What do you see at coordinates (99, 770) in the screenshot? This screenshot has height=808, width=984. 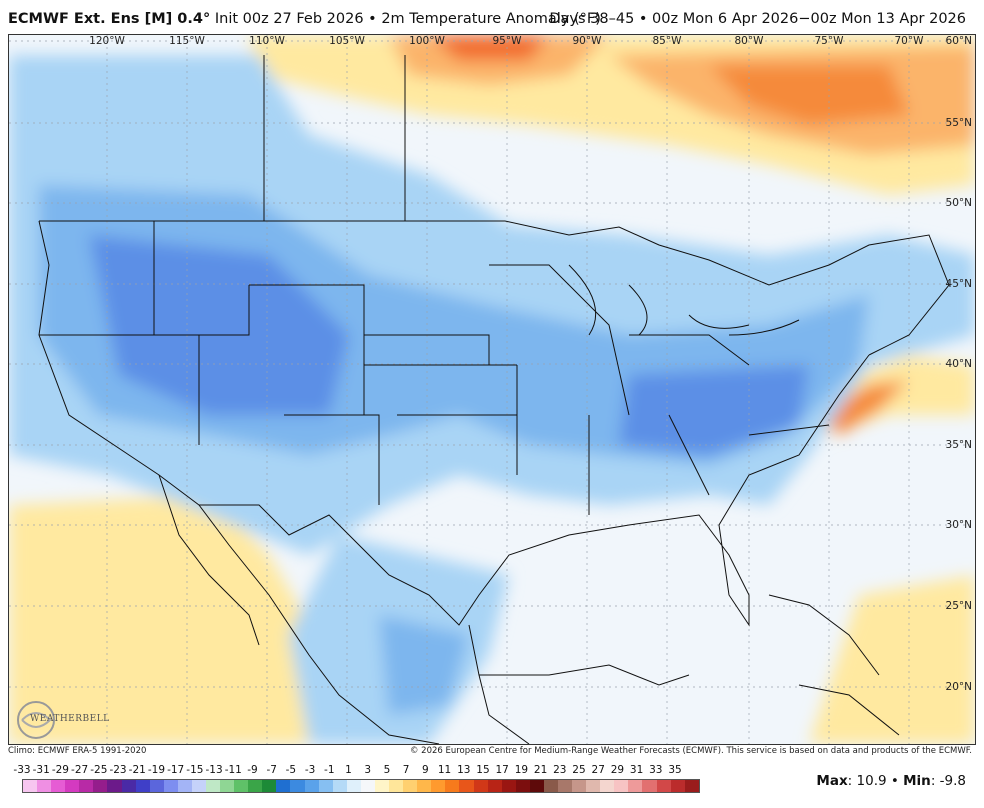 I see `colorbar-label: -25` at bounding box center [99, 770].